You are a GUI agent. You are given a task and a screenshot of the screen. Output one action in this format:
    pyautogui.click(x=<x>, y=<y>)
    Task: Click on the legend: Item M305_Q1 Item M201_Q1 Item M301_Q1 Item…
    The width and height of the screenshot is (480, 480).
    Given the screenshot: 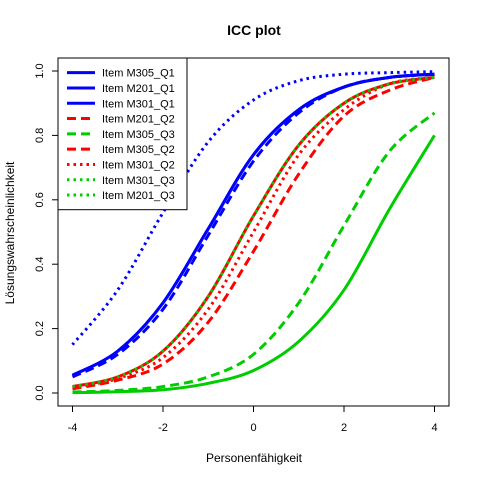 What is the action you would take?
    pyautogui.click(x=122, y=134)
    